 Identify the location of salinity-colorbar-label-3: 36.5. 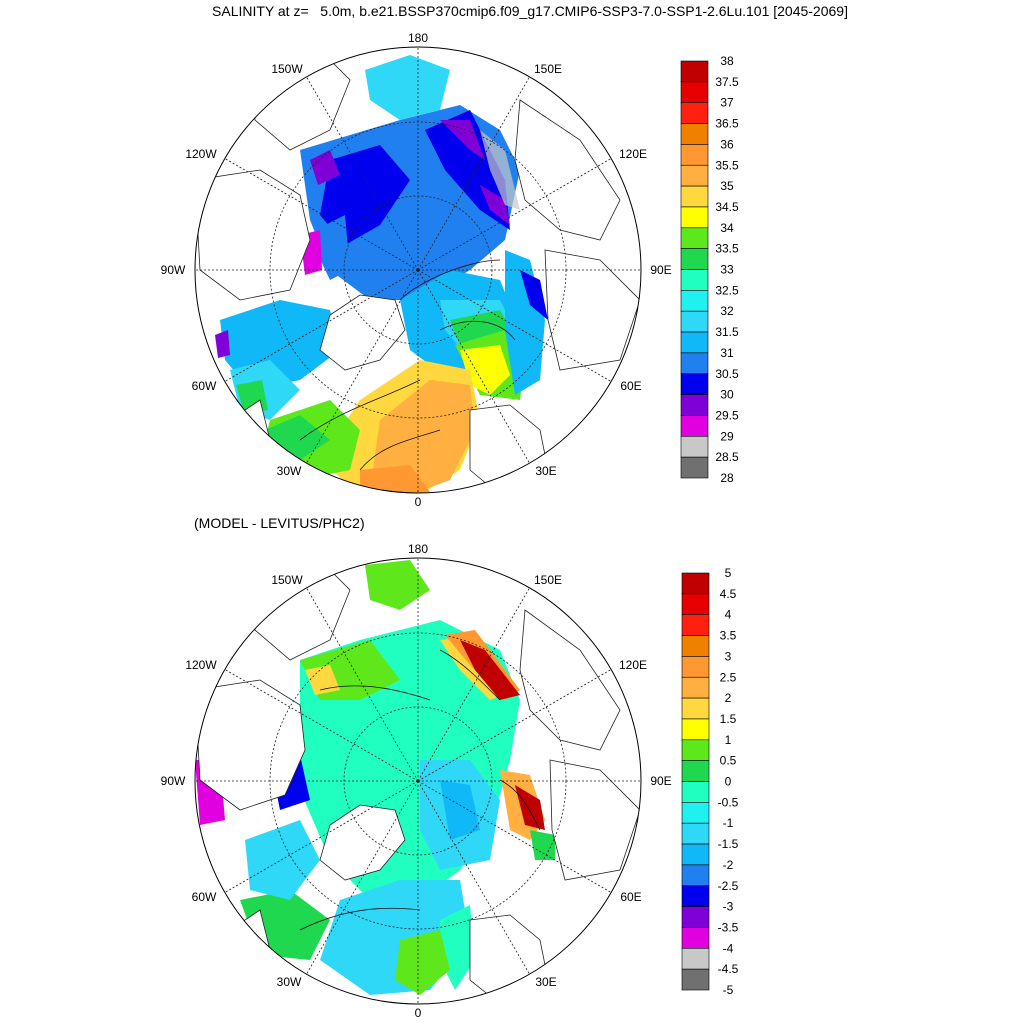
(727, 124).